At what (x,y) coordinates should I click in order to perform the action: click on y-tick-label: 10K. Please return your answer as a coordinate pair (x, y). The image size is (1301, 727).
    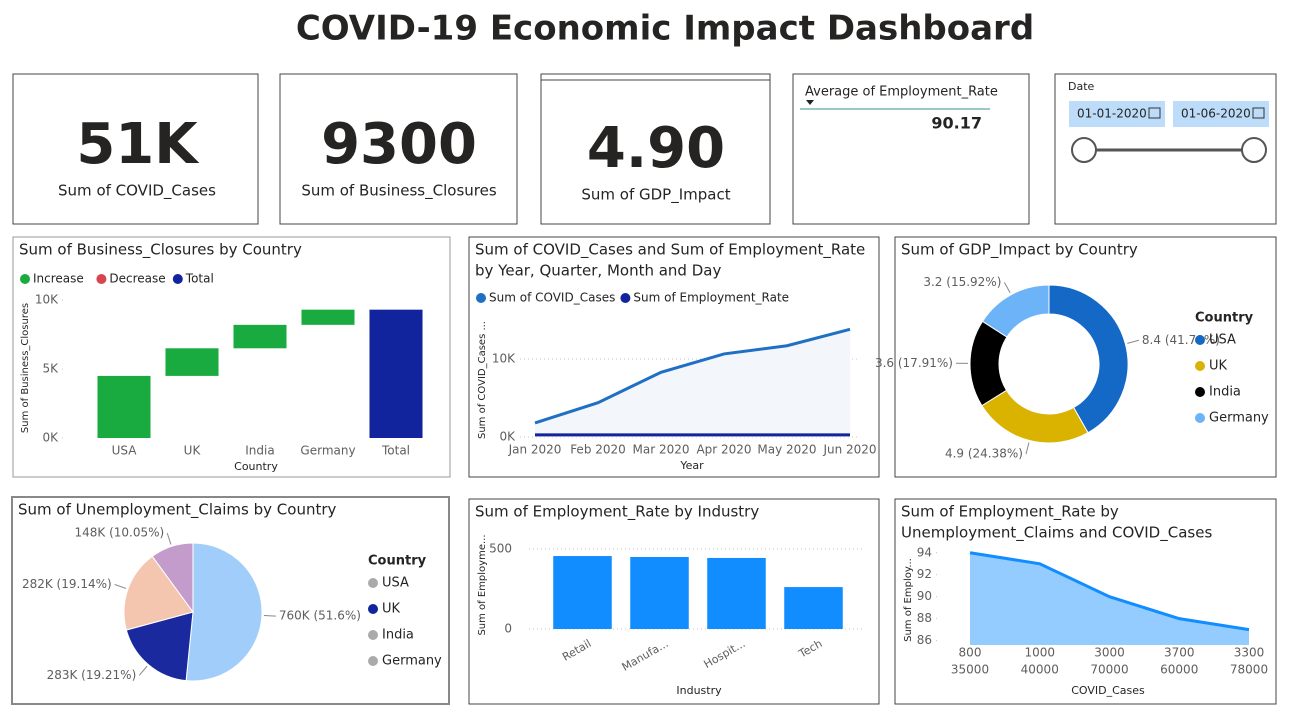
    Looking at the image, I should click on (47, 300).